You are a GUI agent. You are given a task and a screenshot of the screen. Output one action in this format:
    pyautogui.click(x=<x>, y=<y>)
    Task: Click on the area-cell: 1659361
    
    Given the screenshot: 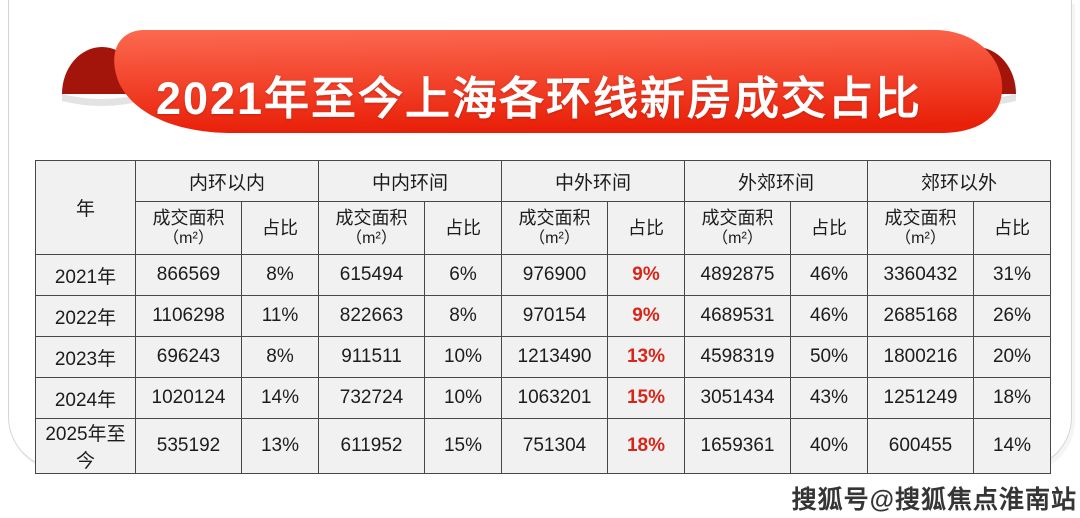 What is the action you would take?
    pyautogui.click(x=737, y=446)
    